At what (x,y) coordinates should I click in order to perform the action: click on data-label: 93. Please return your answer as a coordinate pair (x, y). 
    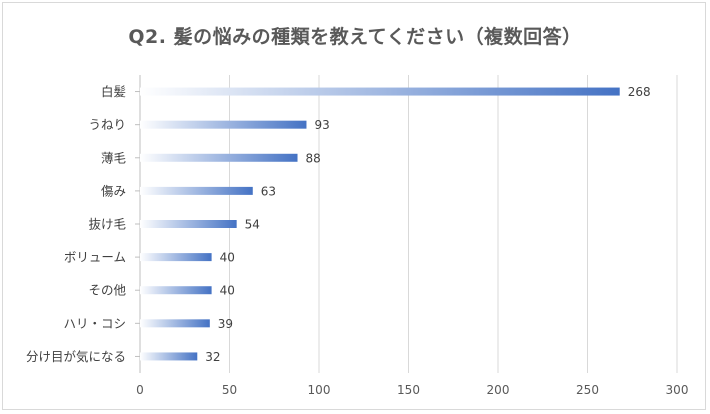
    Looking at the image, I should click on (321, 125).